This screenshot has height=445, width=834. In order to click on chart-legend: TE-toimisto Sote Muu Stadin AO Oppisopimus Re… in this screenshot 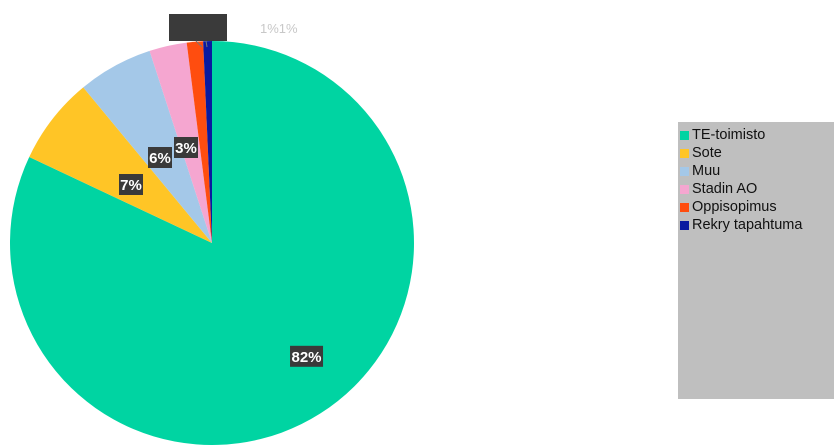, I will do `click(756, 260)`.